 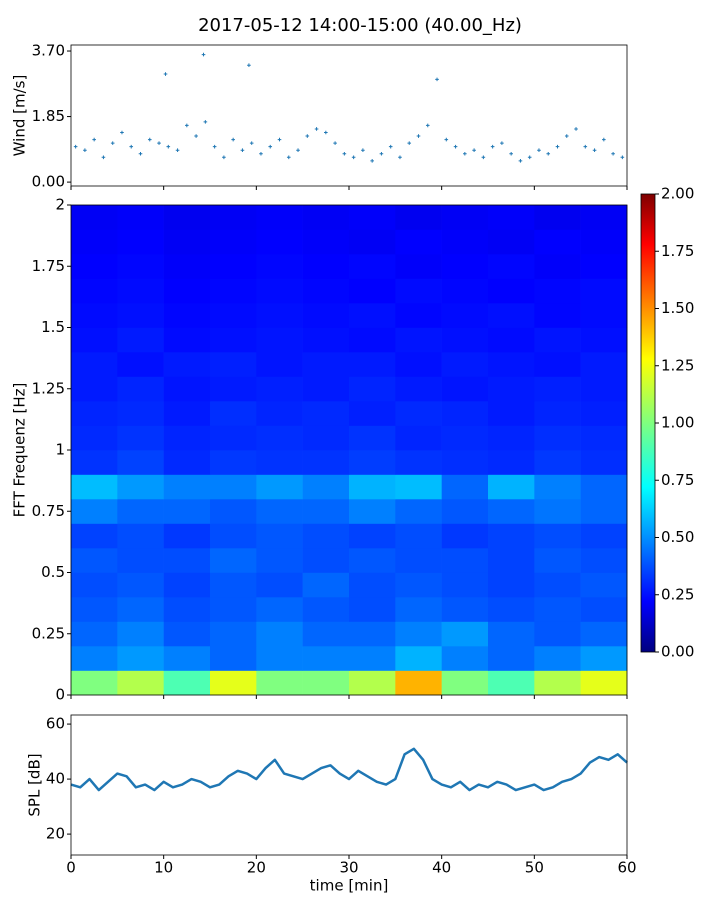 I want to click on colorbar-tick-label: 0.00, so click(x=677, y=652).